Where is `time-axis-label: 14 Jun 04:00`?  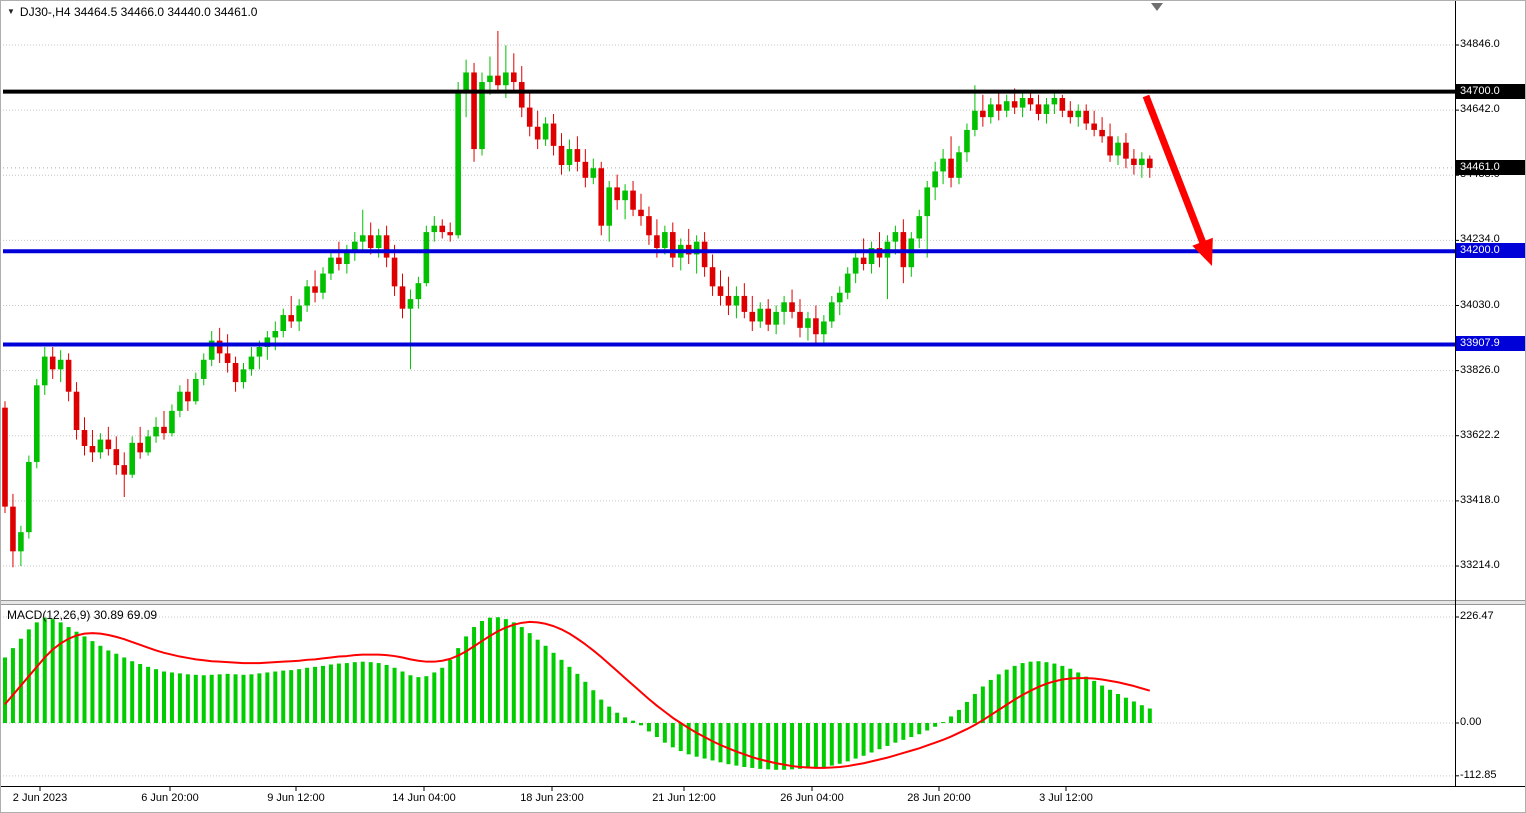
time-axis-label: 14 Jun 04:00 is located at coordinates (424, 798).